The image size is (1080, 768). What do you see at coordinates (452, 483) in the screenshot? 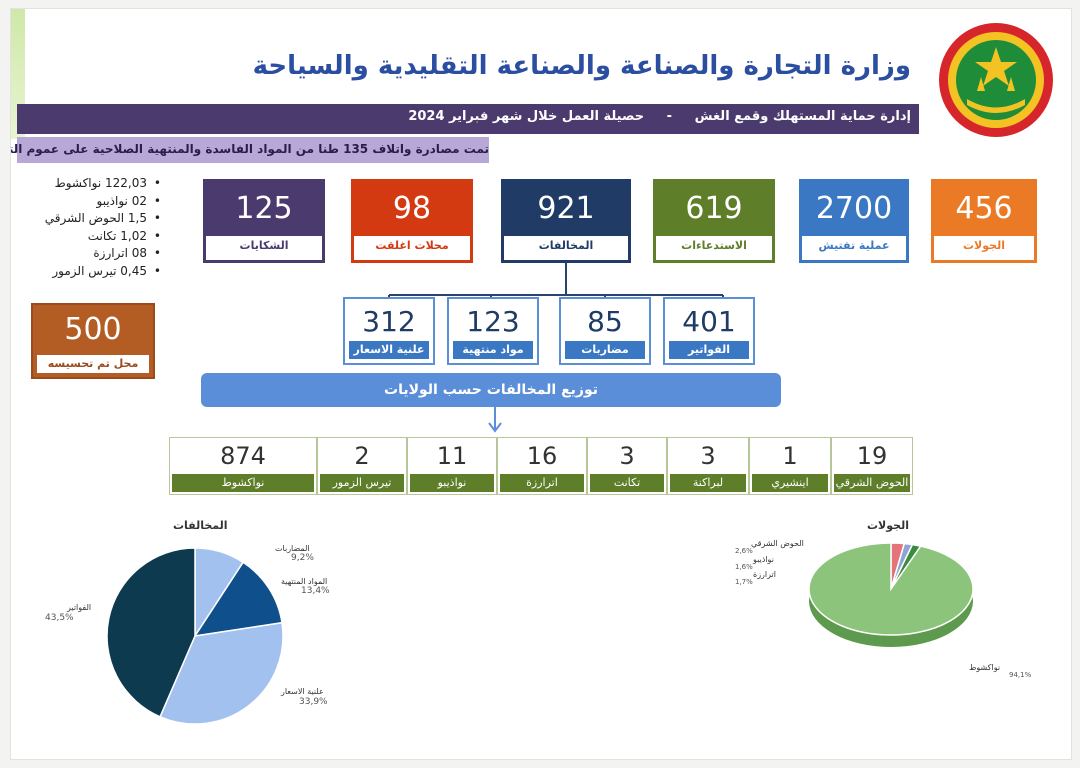
I see `region-label: نواذيبو` at bounding box center [452, 483].